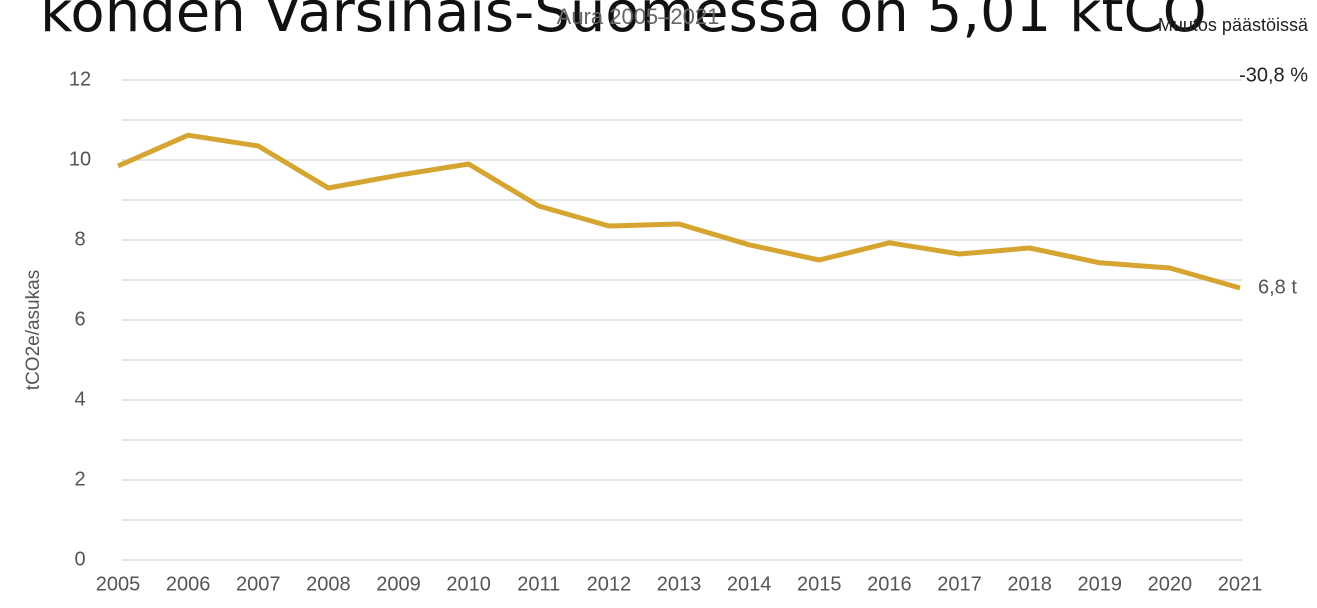 Image resolution: width=1317 pixels, height=608 pixels. What do you see at coordinates (538, 584) in the screenshot?
I see `x-tick-label: 2011` at bounding box center [538, 584].